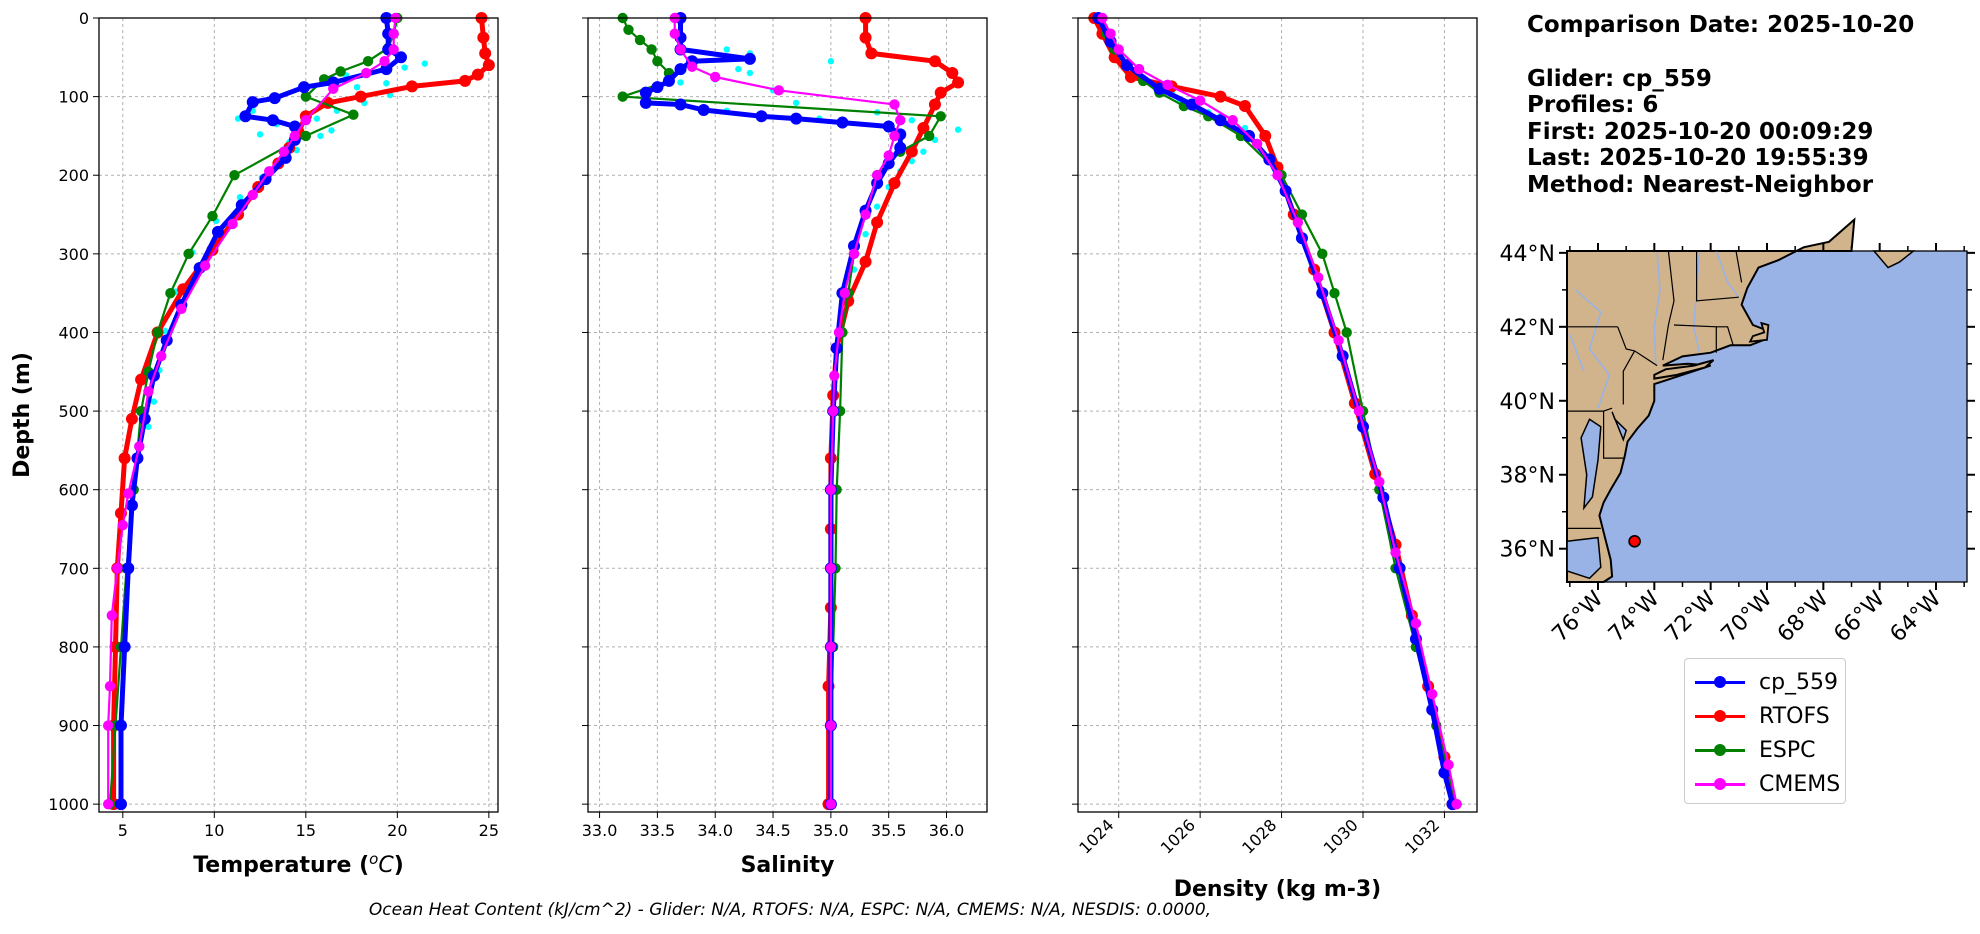 Image resolution: width=1980 pixels, height=934 pixels. Describe the element at coordinates (1720, 750) in the screenshot. I see `legend-swatch-marker` at that location.